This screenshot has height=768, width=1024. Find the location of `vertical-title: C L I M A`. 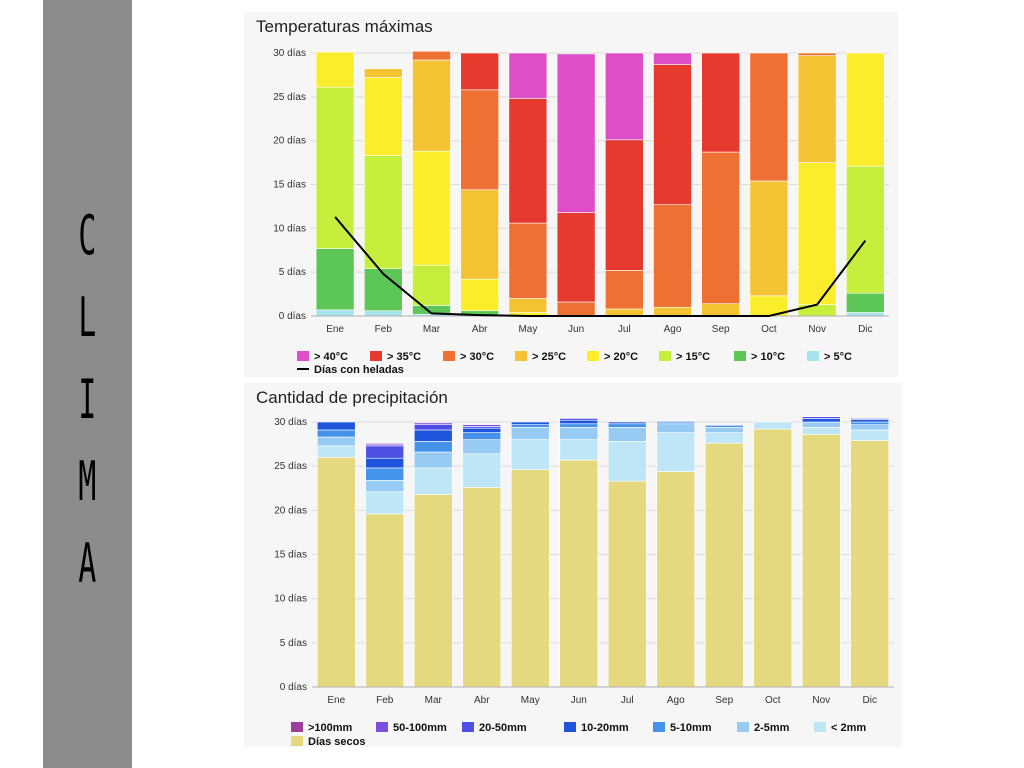

vertical-title: C L I M A is located at coordinates (87, 400).